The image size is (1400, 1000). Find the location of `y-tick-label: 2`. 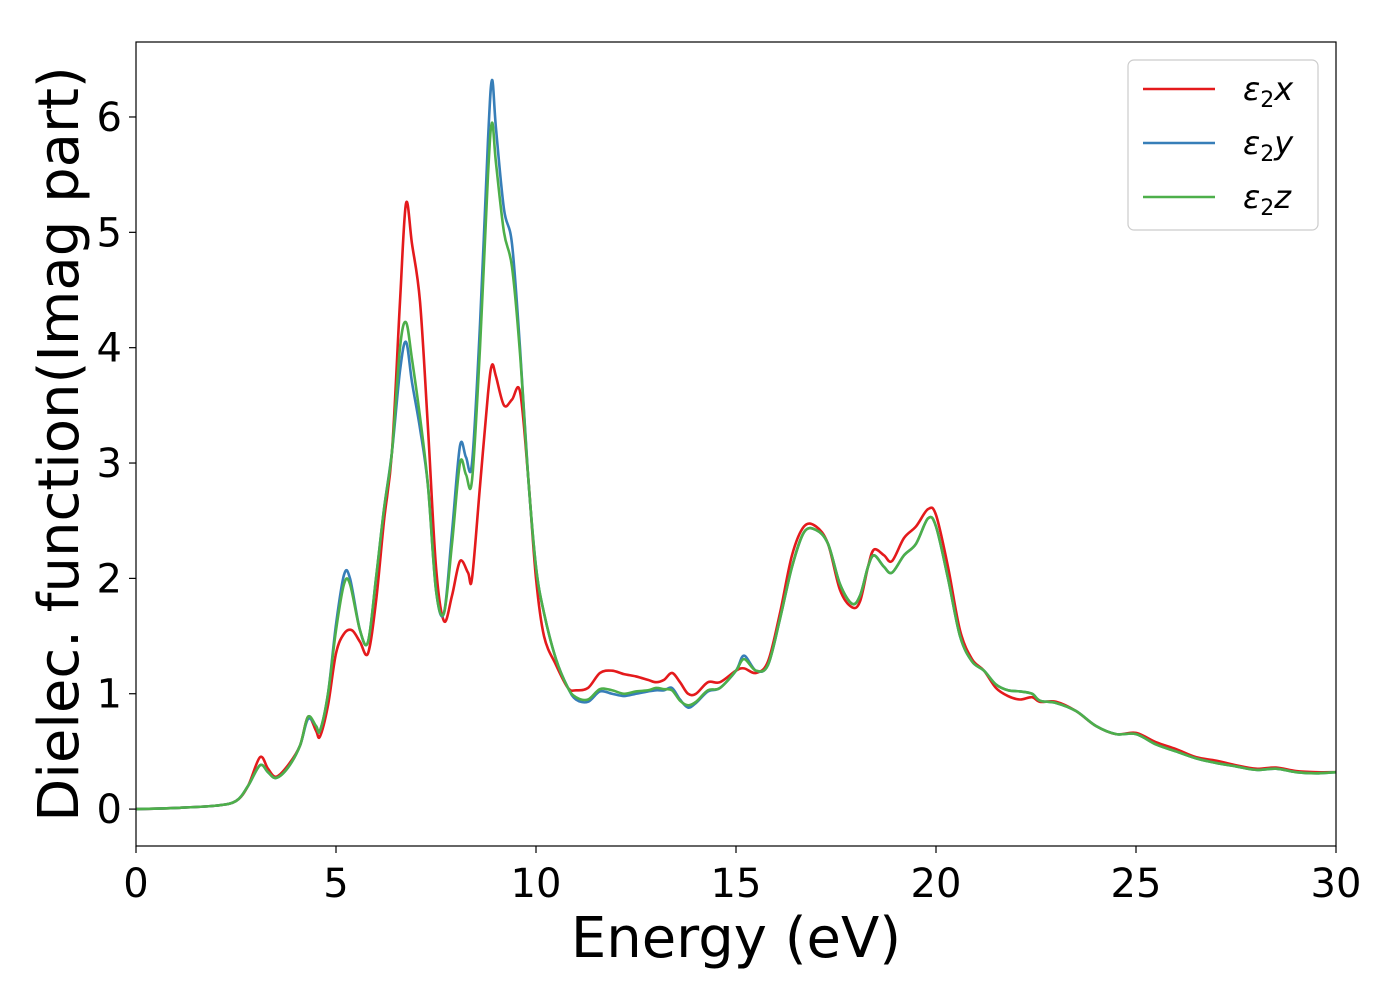

y-tick-label: 2 is located at coordinates (109, 579).